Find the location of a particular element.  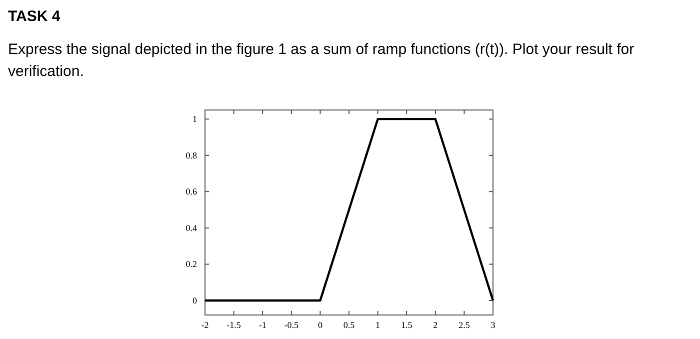

y-tick-label: 1 is located at coordinates (194, 119).